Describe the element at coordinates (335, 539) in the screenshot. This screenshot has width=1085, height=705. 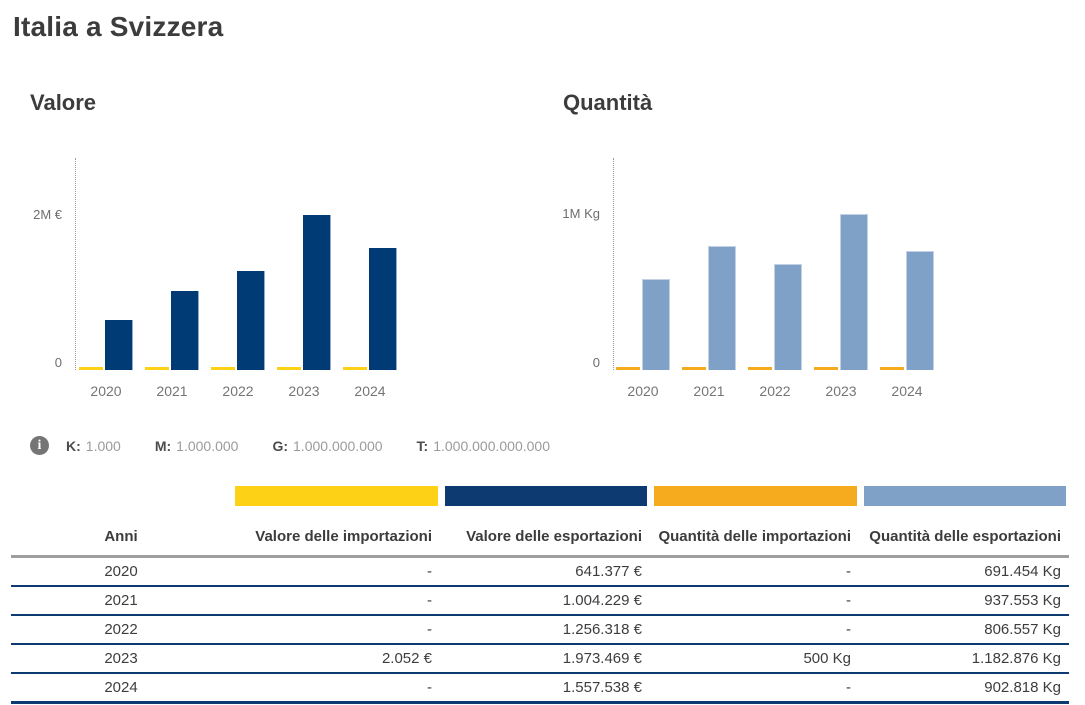
I see `column-header-valore-importazioni: Valore delle importazioni` at that location.